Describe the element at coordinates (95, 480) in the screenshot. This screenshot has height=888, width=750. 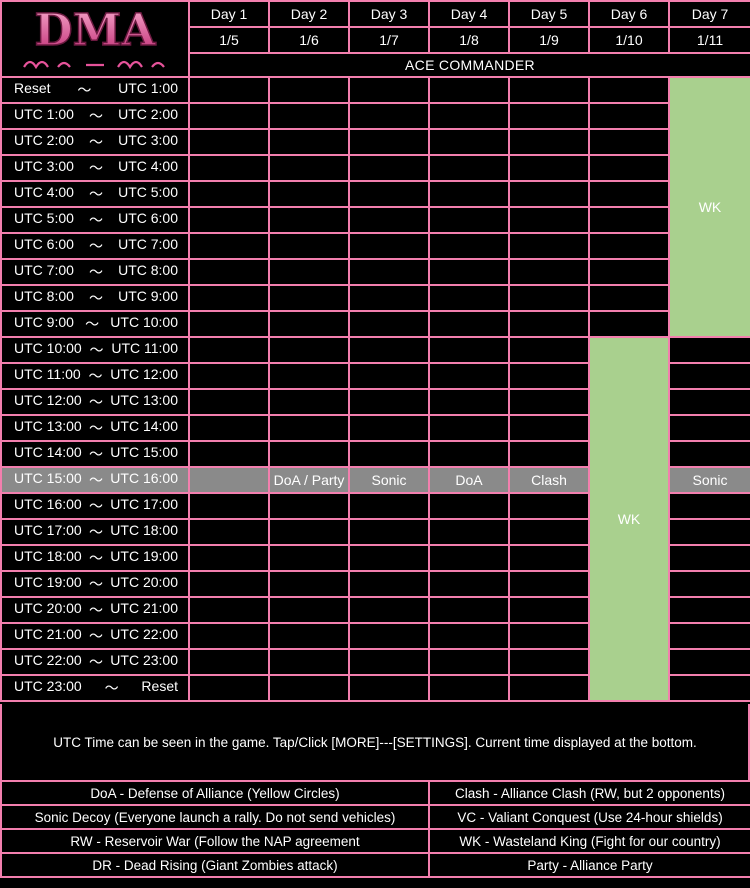
I see `time-range: UTC 15:00 〜 UTC 16:00` at that location.